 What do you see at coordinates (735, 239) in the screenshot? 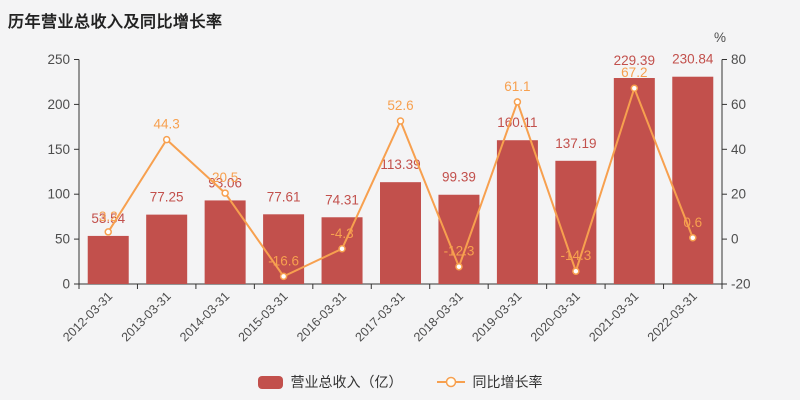
I see `right-axis-tick-label: 0` at bounding box center [735, 239].